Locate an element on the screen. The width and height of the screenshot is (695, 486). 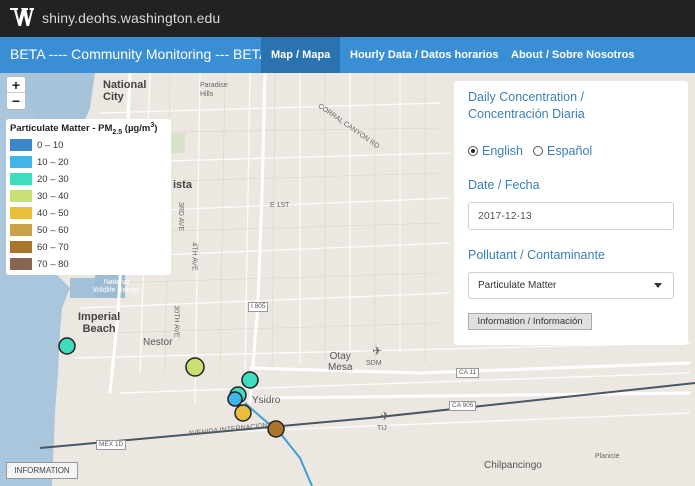
legend-title: Particulate Matter - PM2.5 (µg/m3) is located at coordinates (84, 129).